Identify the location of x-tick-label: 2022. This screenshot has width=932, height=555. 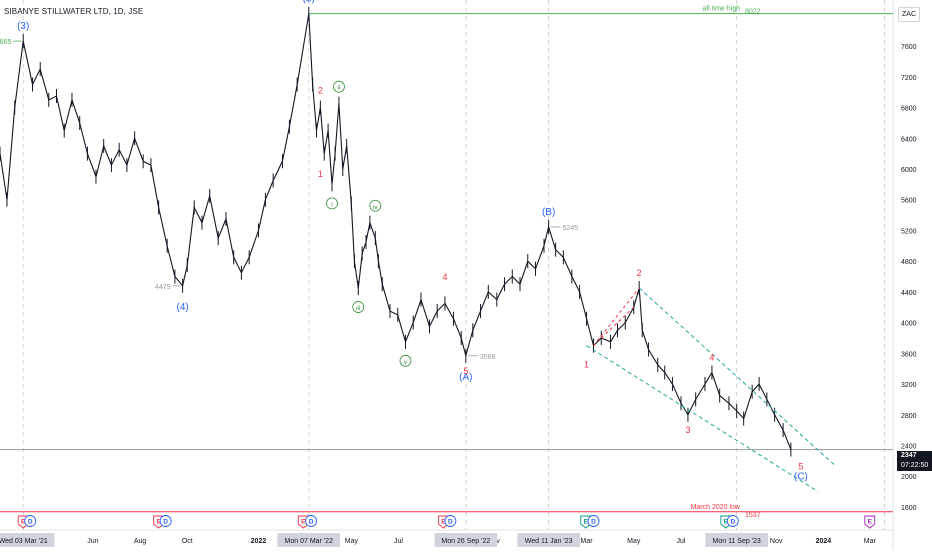
(259, 541).